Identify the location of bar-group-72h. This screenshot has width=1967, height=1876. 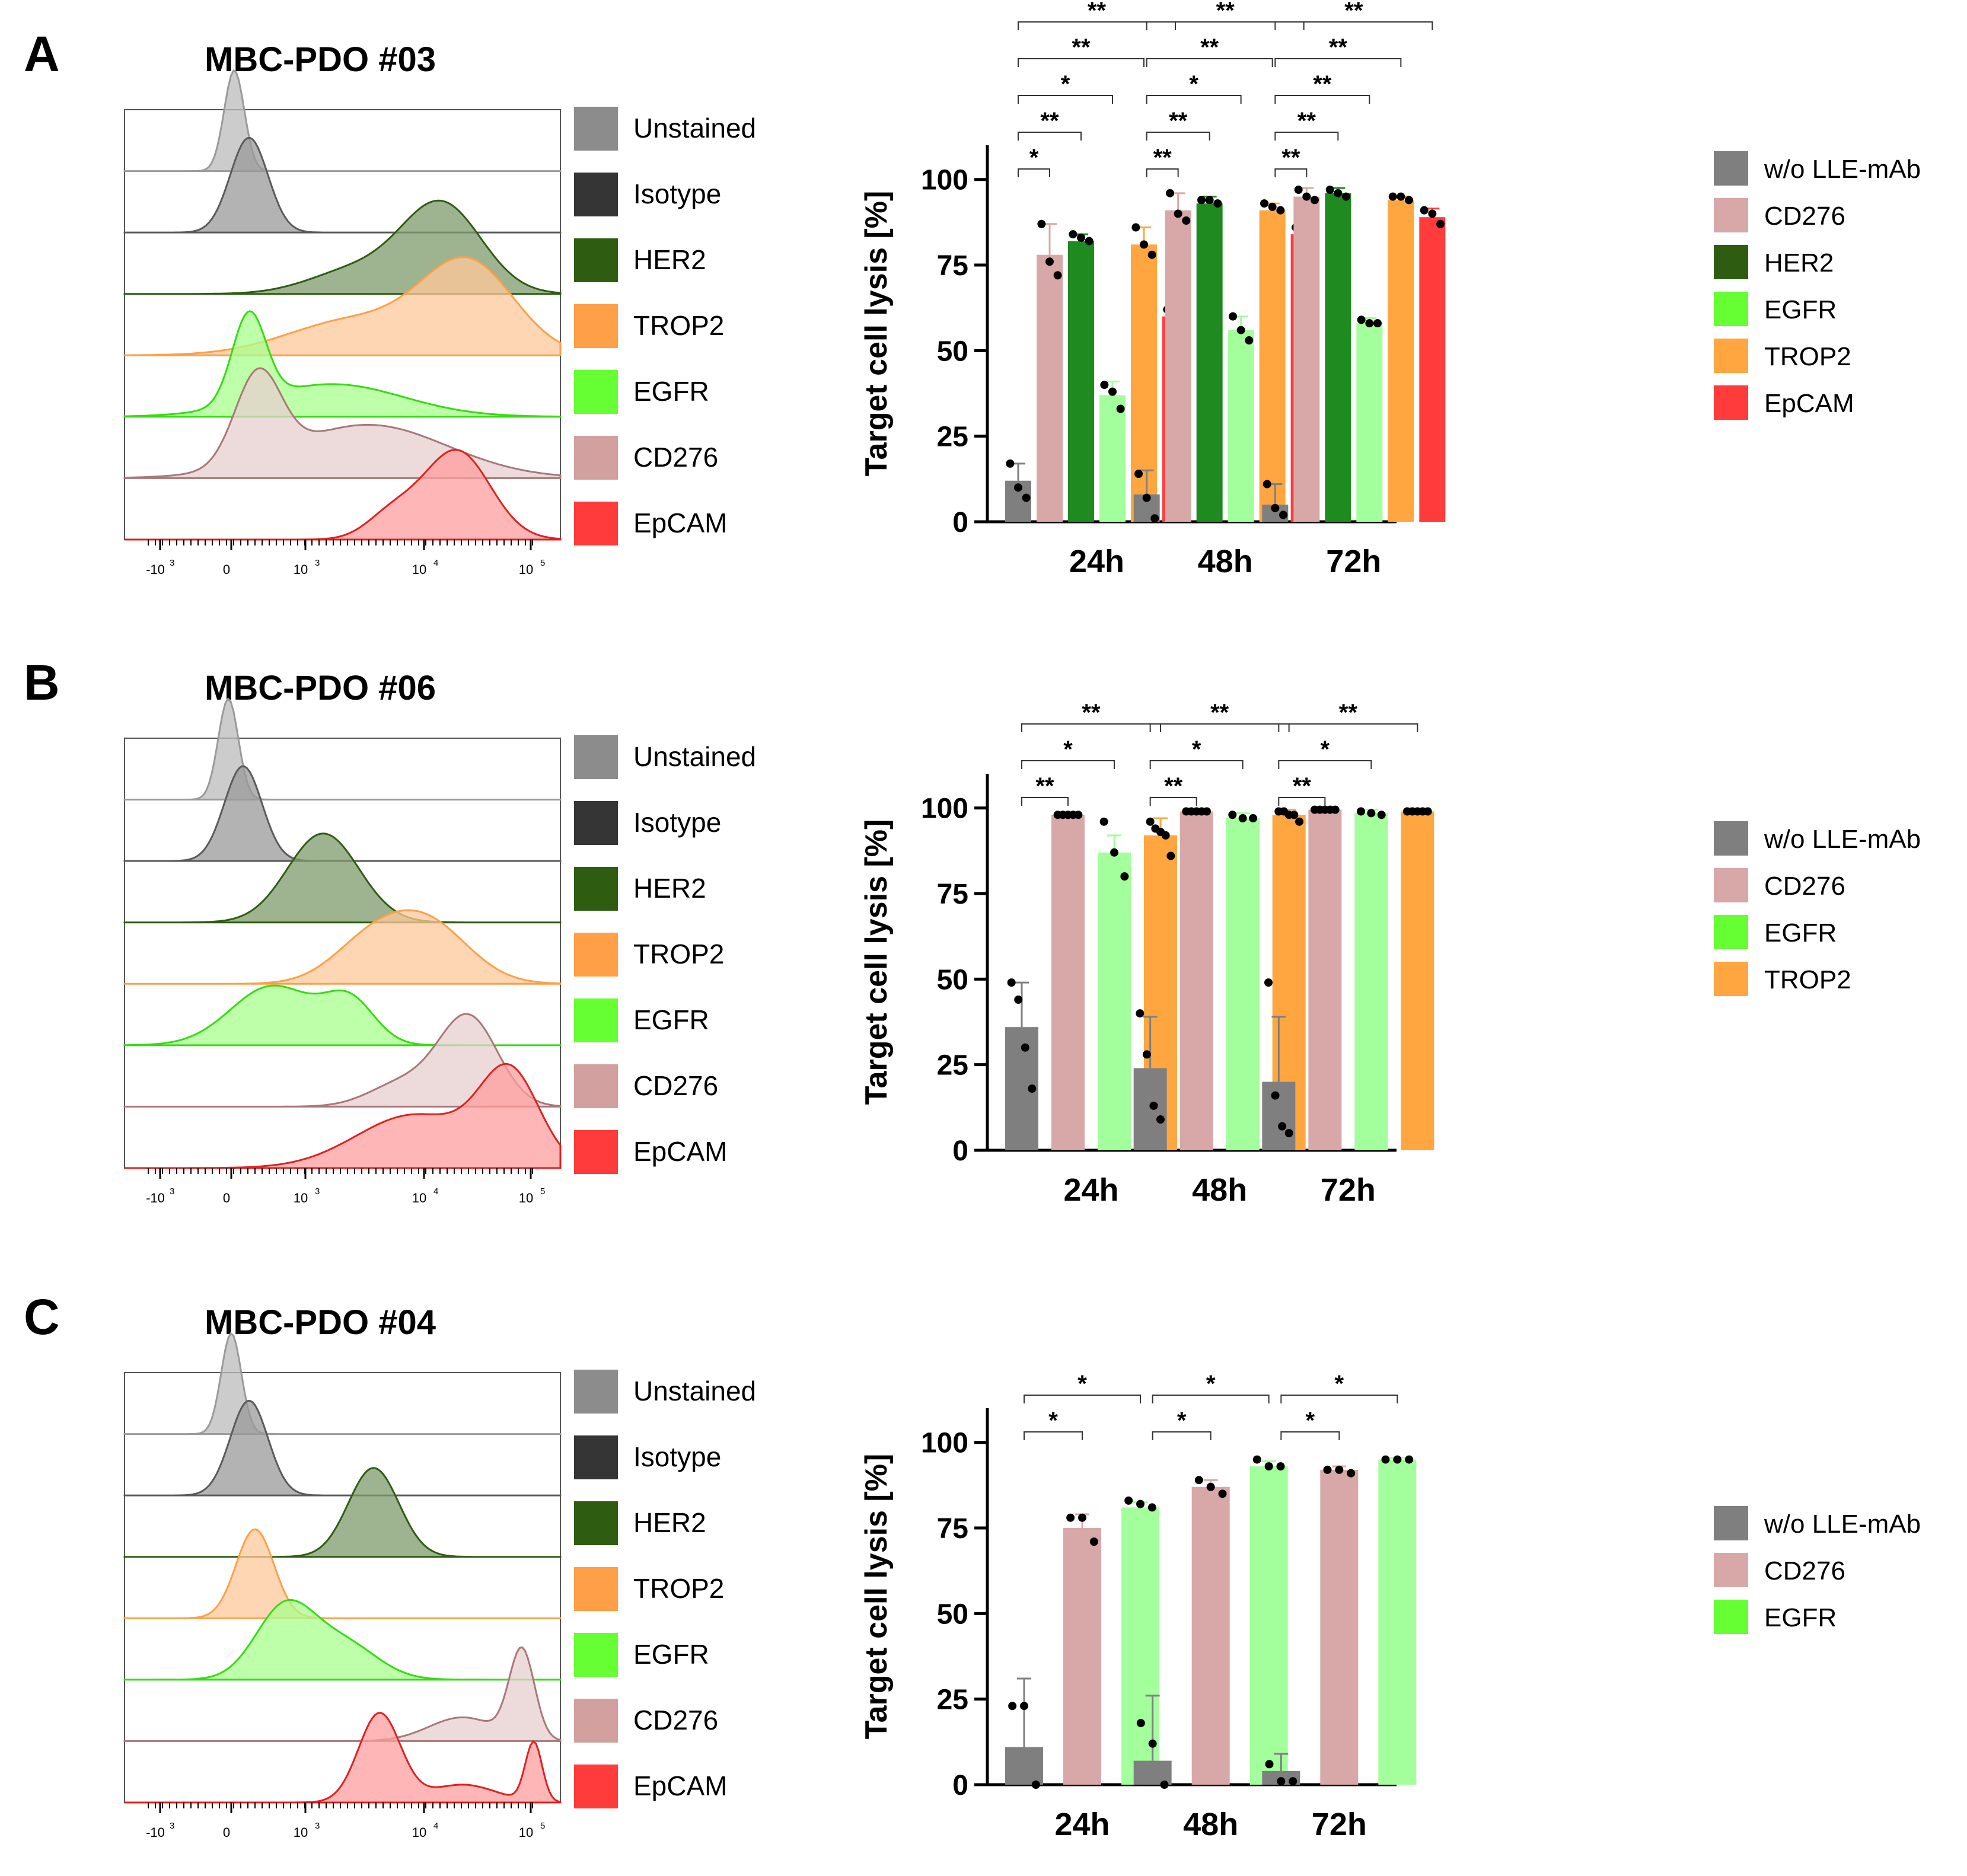
(1339, 1620).